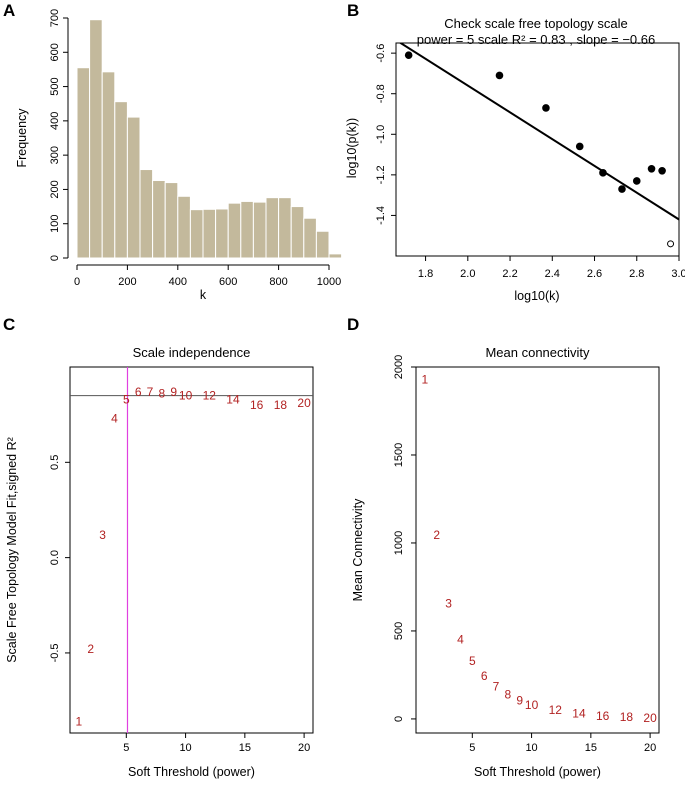  What do you see at coordinates (594, 274) in the screenshot?
I see `x-tick-label: 2.6` at bounding box center [594, 274].